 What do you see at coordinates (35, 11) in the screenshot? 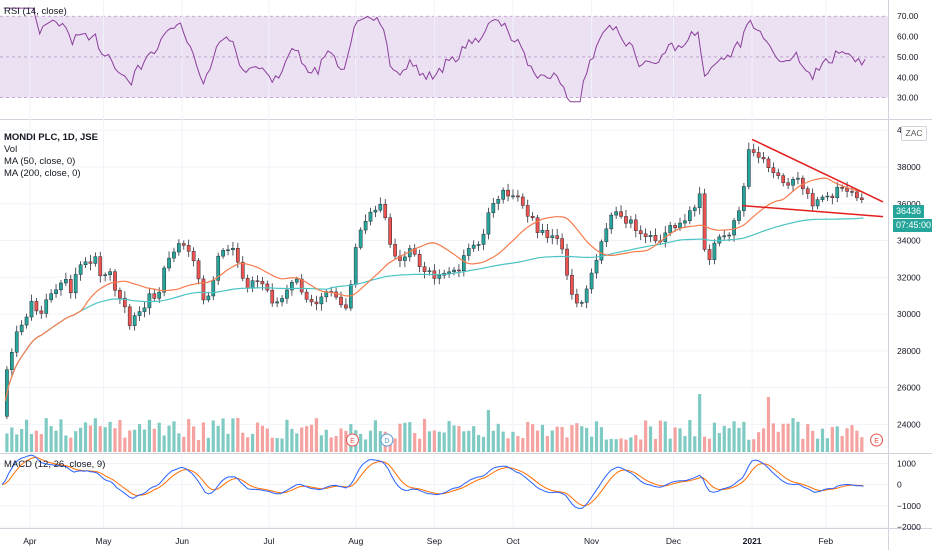
I see `rsi-legend: RSI (14, close)` at bounding box center [35, 11].